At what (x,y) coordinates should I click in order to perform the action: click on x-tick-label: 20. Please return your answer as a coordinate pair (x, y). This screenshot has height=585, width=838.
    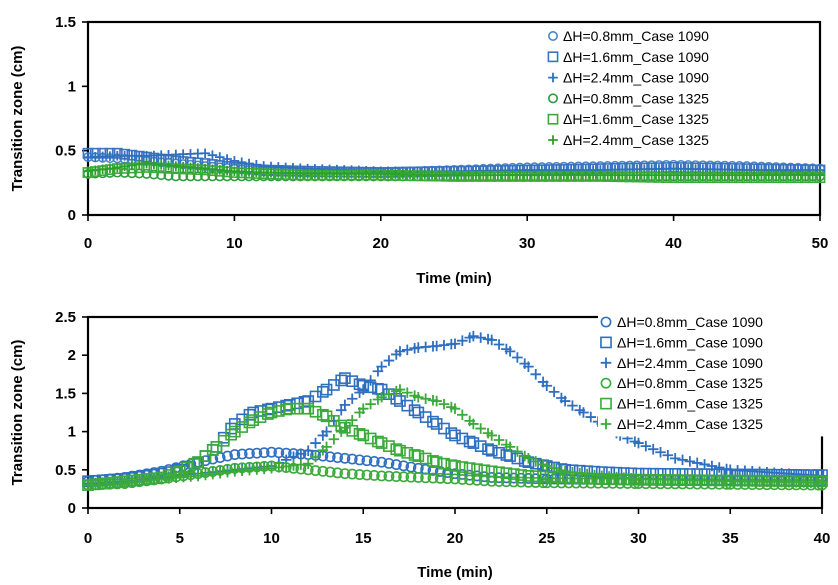
    Looking at the image, I should click on (380, 243).